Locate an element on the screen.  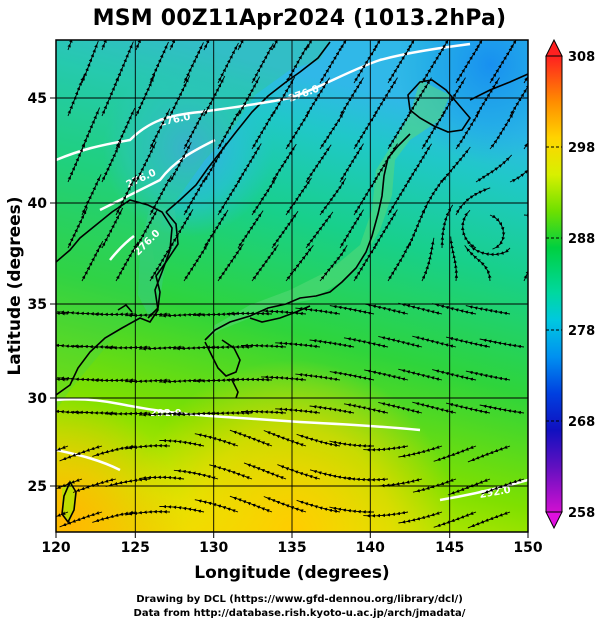
y-axis-title: Latitude (degrees) is located at coordinates (15, 285).